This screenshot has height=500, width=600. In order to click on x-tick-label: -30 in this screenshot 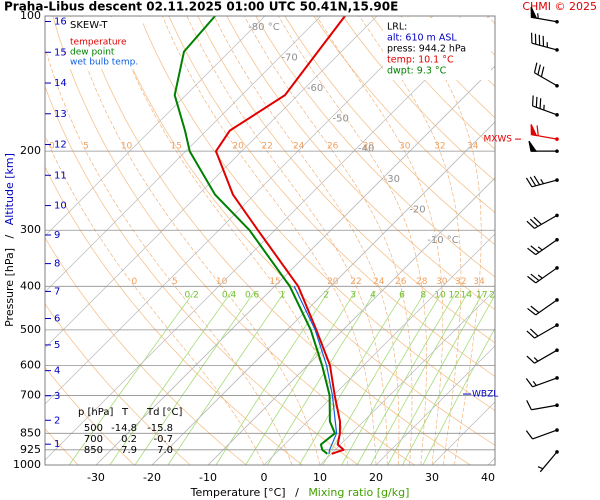, I will do `click(96, 477)`.